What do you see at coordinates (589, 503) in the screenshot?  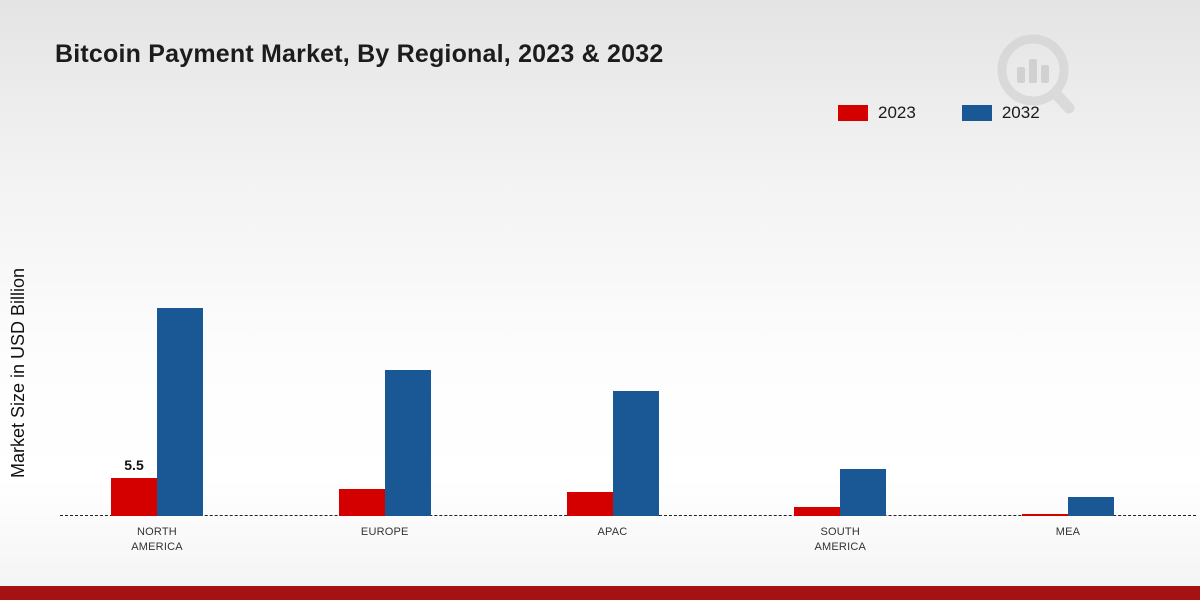 I see `bar-2023-apac` at bounding box center [589, 503].